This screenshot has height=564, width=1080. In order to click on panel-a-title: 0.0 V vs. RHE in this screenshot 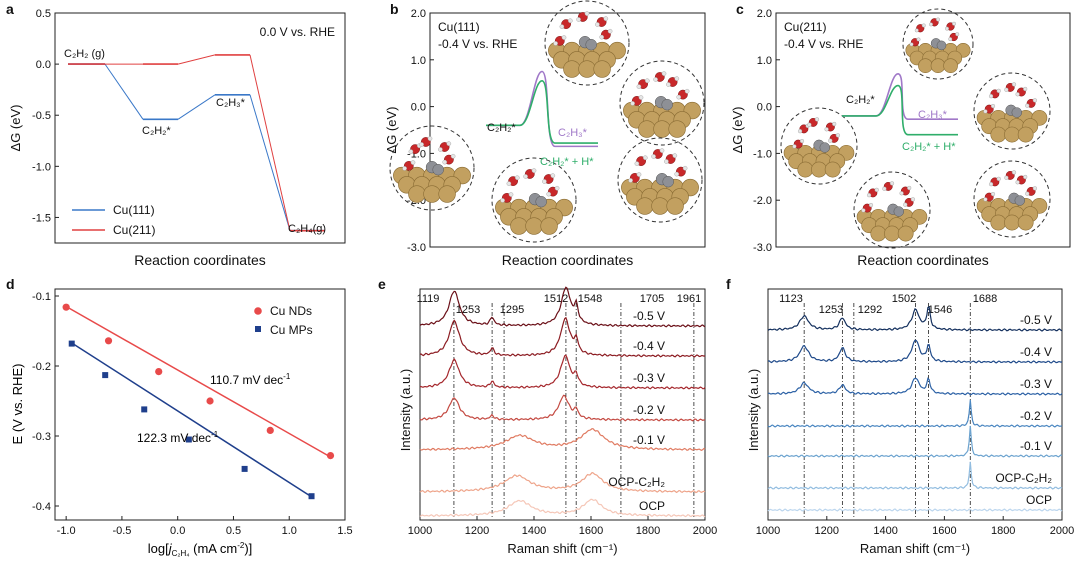, I will do `click(297, 32)`.